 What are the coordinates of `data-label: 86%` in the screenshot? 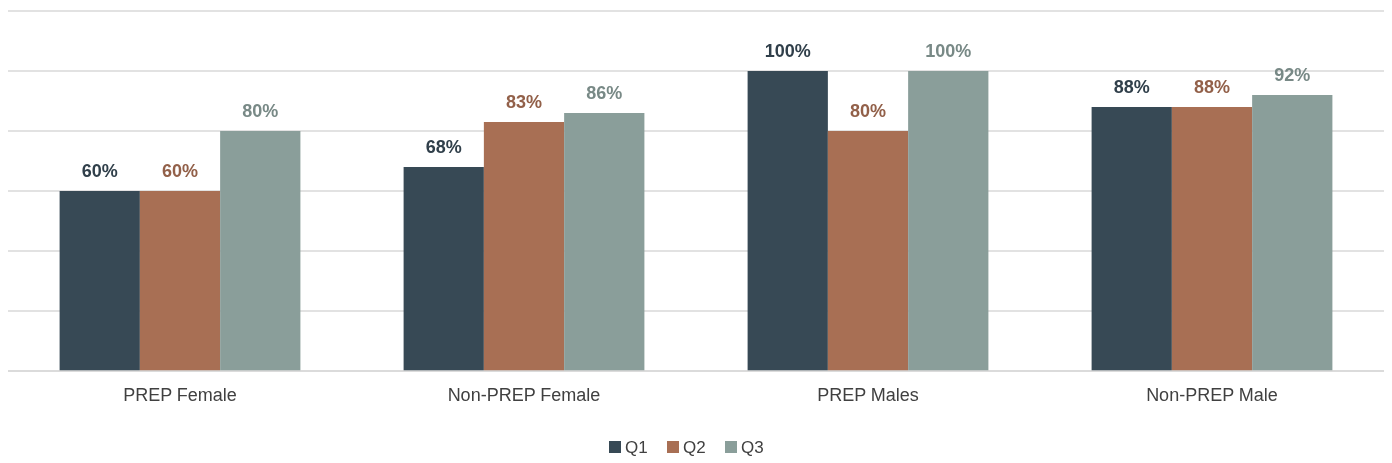 It's located at (604, 93).